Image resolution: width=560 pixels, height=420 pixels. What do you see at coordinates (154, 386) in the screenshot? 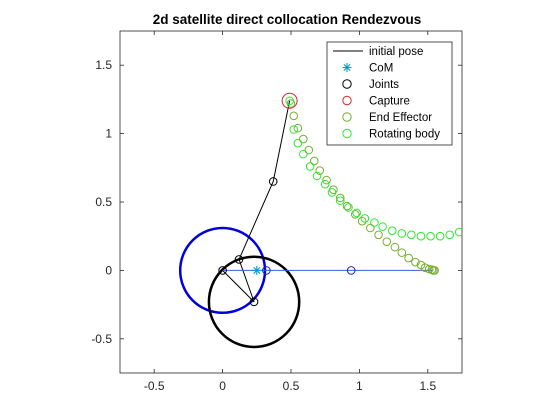
I see `x-tick-label: -0.5` at bounding box center [154, 386].